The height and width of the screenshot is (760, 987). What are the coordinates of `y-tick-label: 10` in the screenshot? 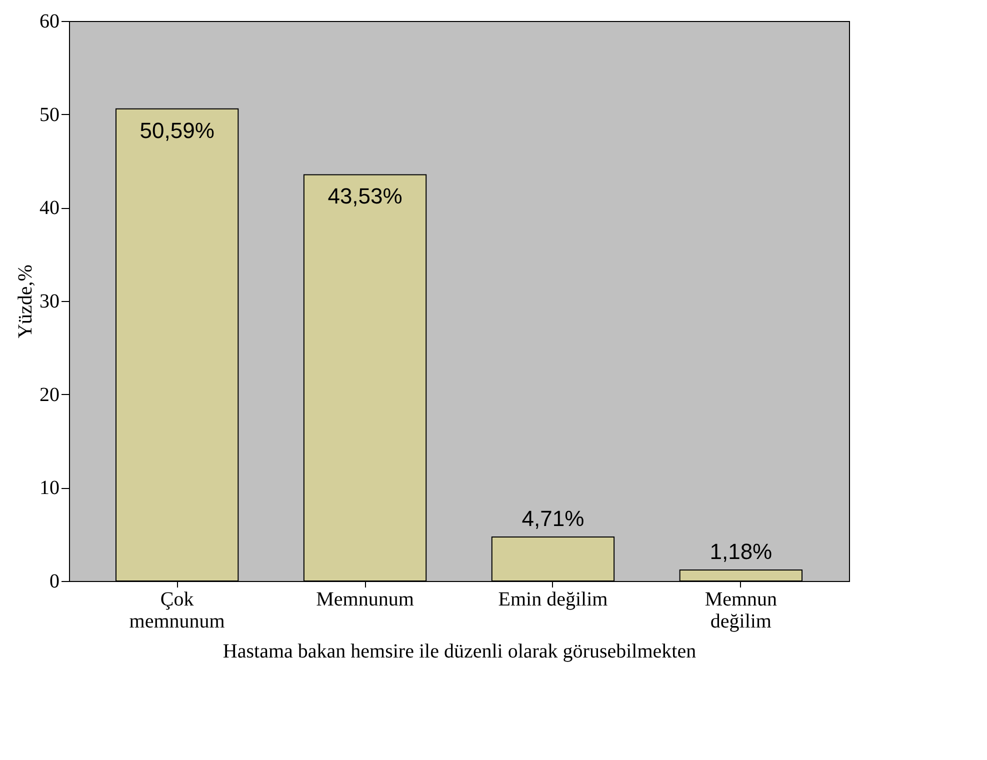 It's located at (50, 488).